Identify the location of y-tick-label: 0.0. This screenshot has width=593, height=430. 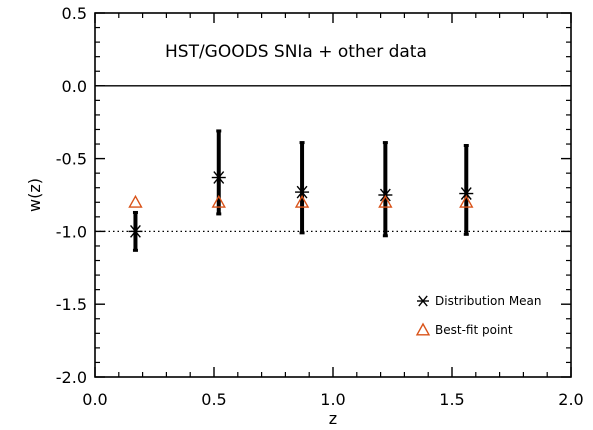
(74, 86).